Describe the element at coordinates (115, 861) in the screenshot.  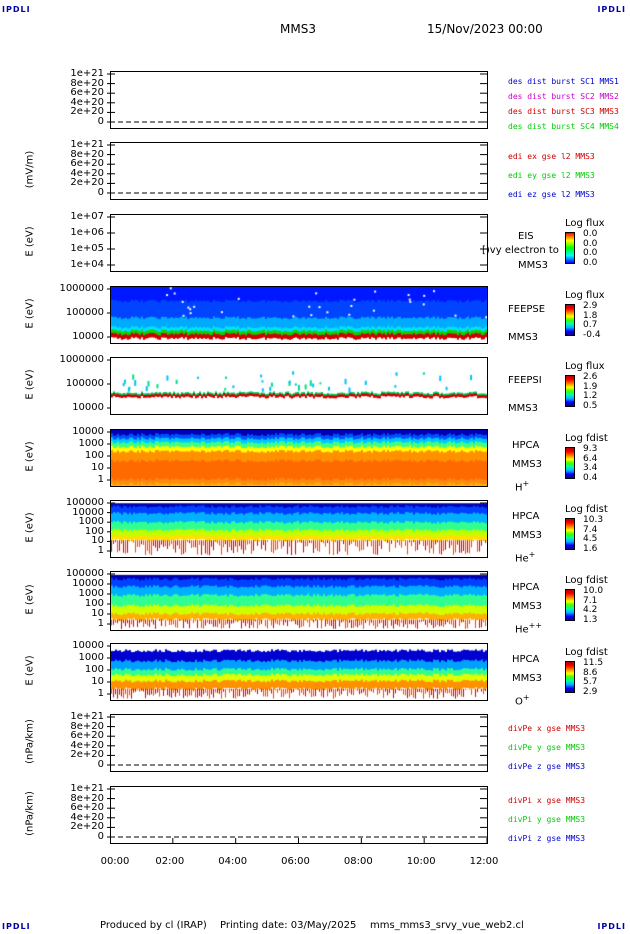
I see `x-tick-label: 00:00` at that location.